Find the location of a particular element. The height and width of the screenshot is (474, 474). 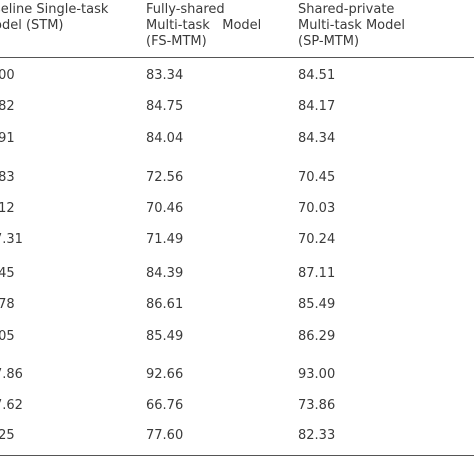

table-cell: 84.17 is located at coordinates (317, 106).